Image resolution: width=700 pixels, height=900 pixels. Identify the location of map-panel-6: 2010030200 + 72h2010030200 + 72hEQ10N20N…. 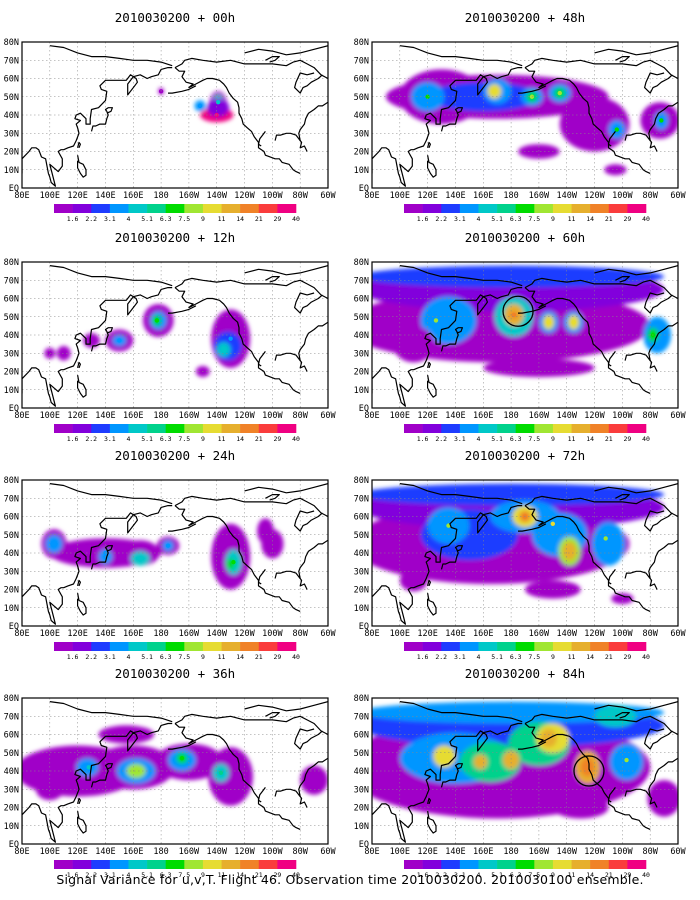
(520, 554).